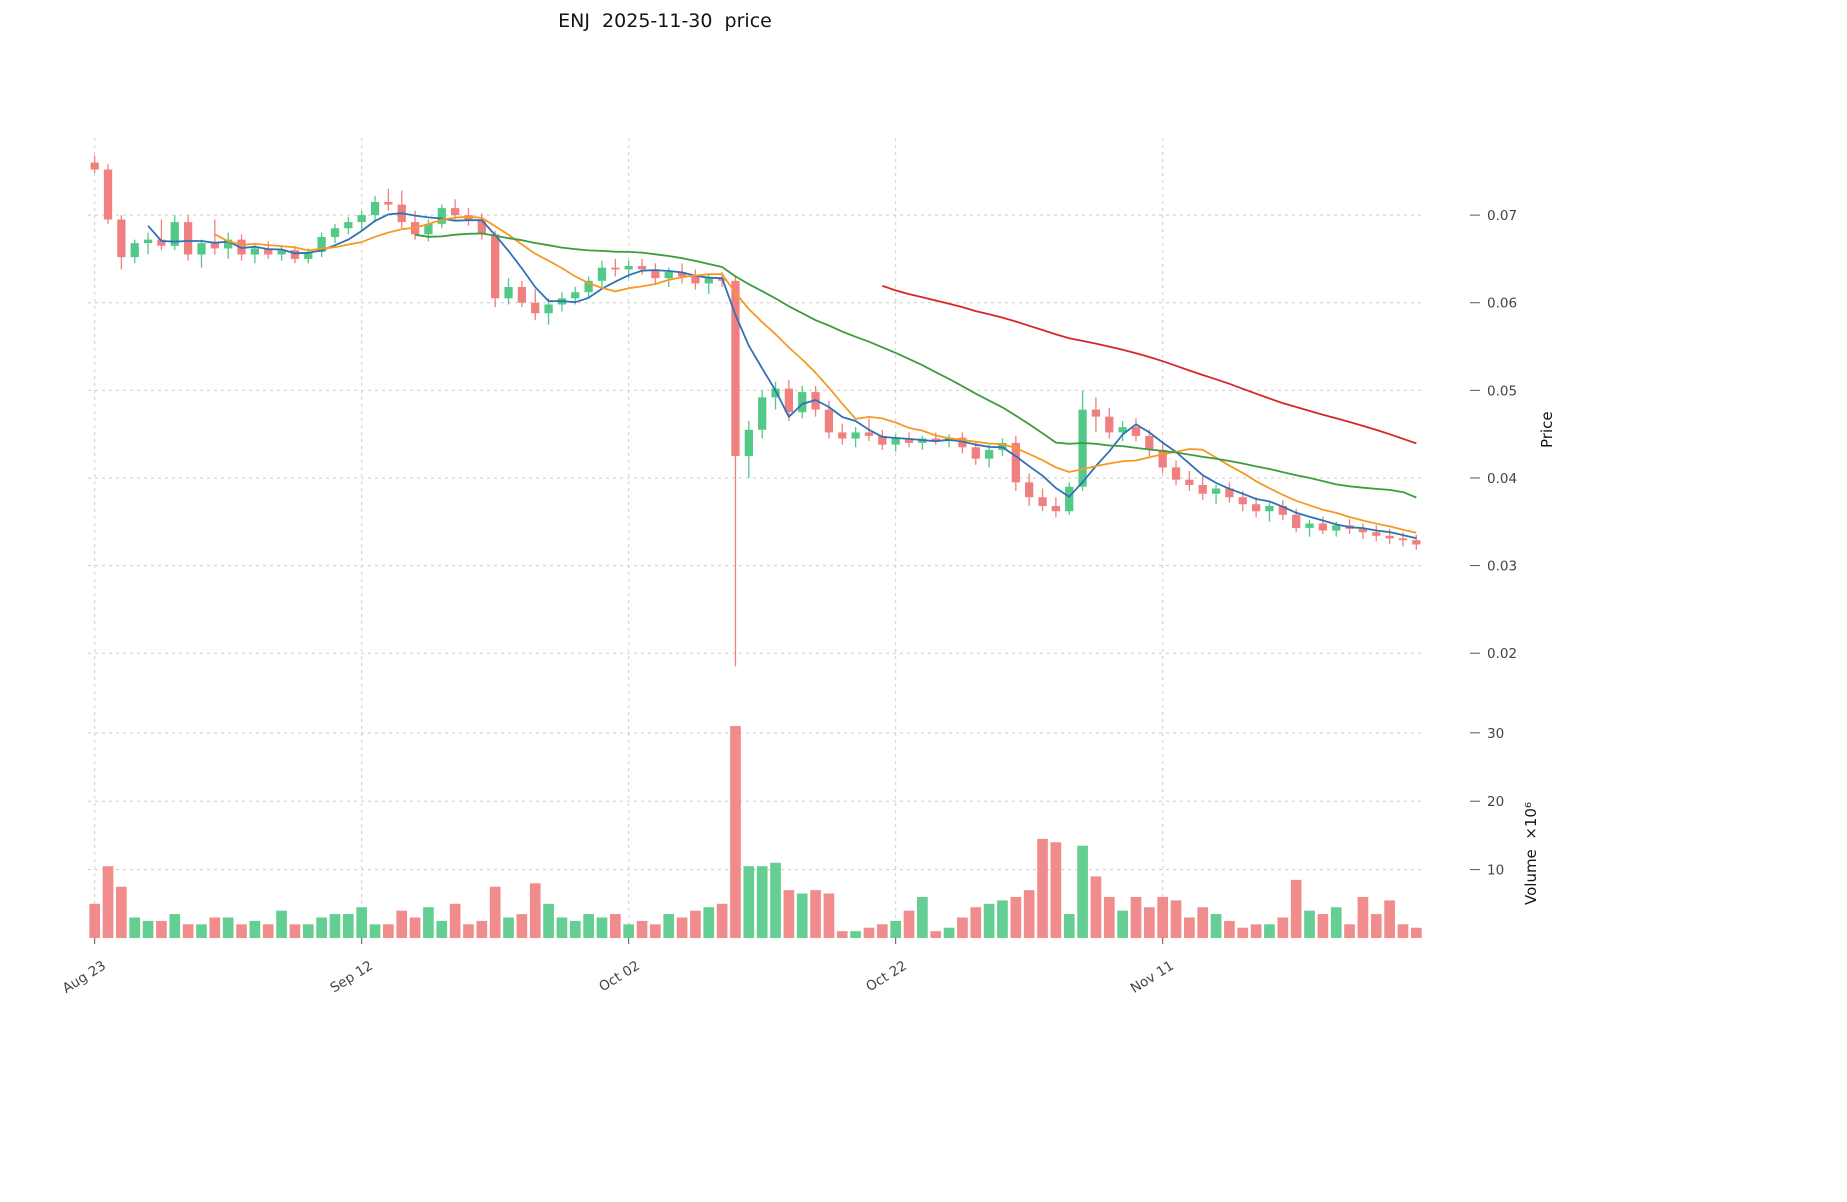 The height and width of the screenshot is (1202, 1847). What do you see at coordinates (665, 21) in the screenshot?
I see `chart-title: ENJ 2025-11-30 price` at bounding box center [665, 21].